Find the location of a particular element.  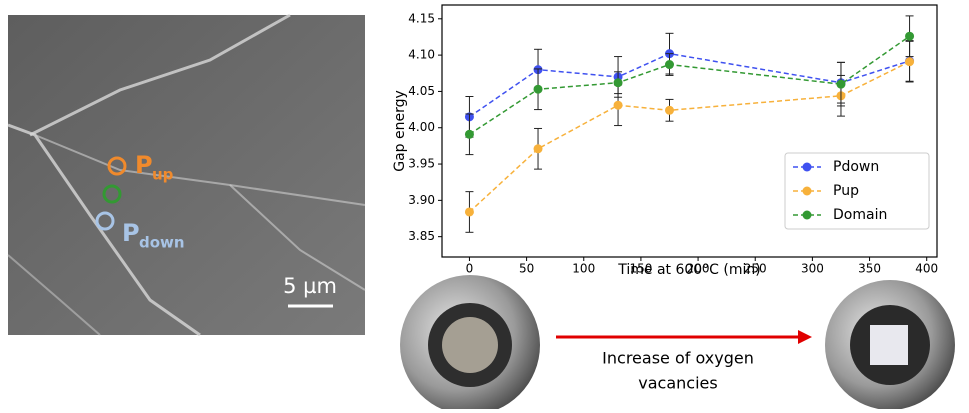

x-tick-label: 100 is located at coordinates (583, 269).